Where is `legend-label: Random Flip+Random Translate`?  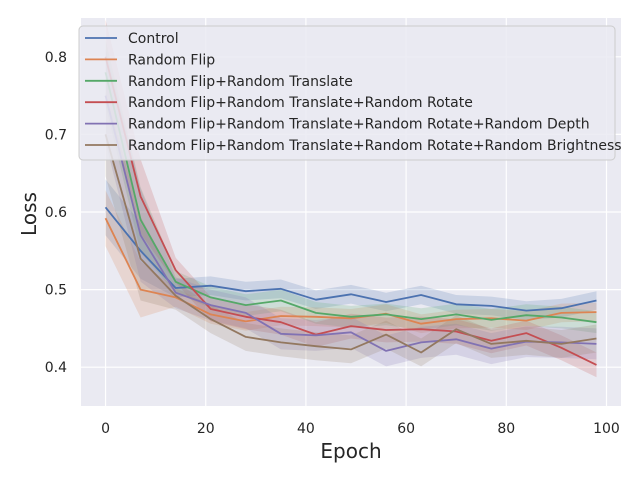 legend-label: Random Flip+Random Translate is located at coordinates (240, 82).